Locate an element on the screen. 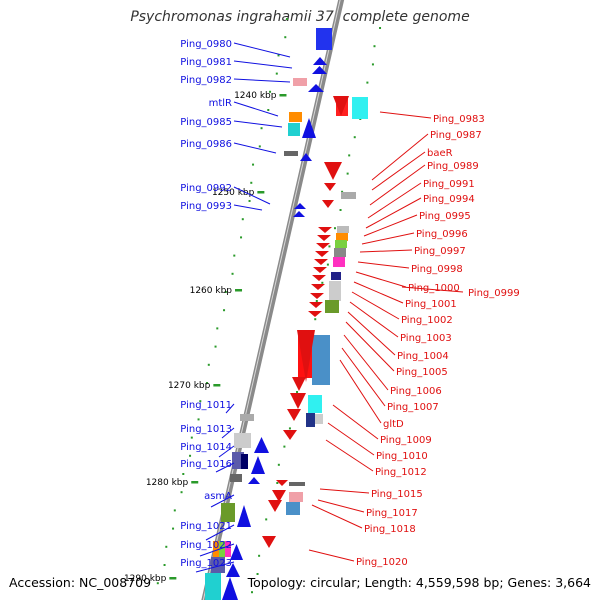  gene-label: Ping_0996 is located at coordinates (442, 234).